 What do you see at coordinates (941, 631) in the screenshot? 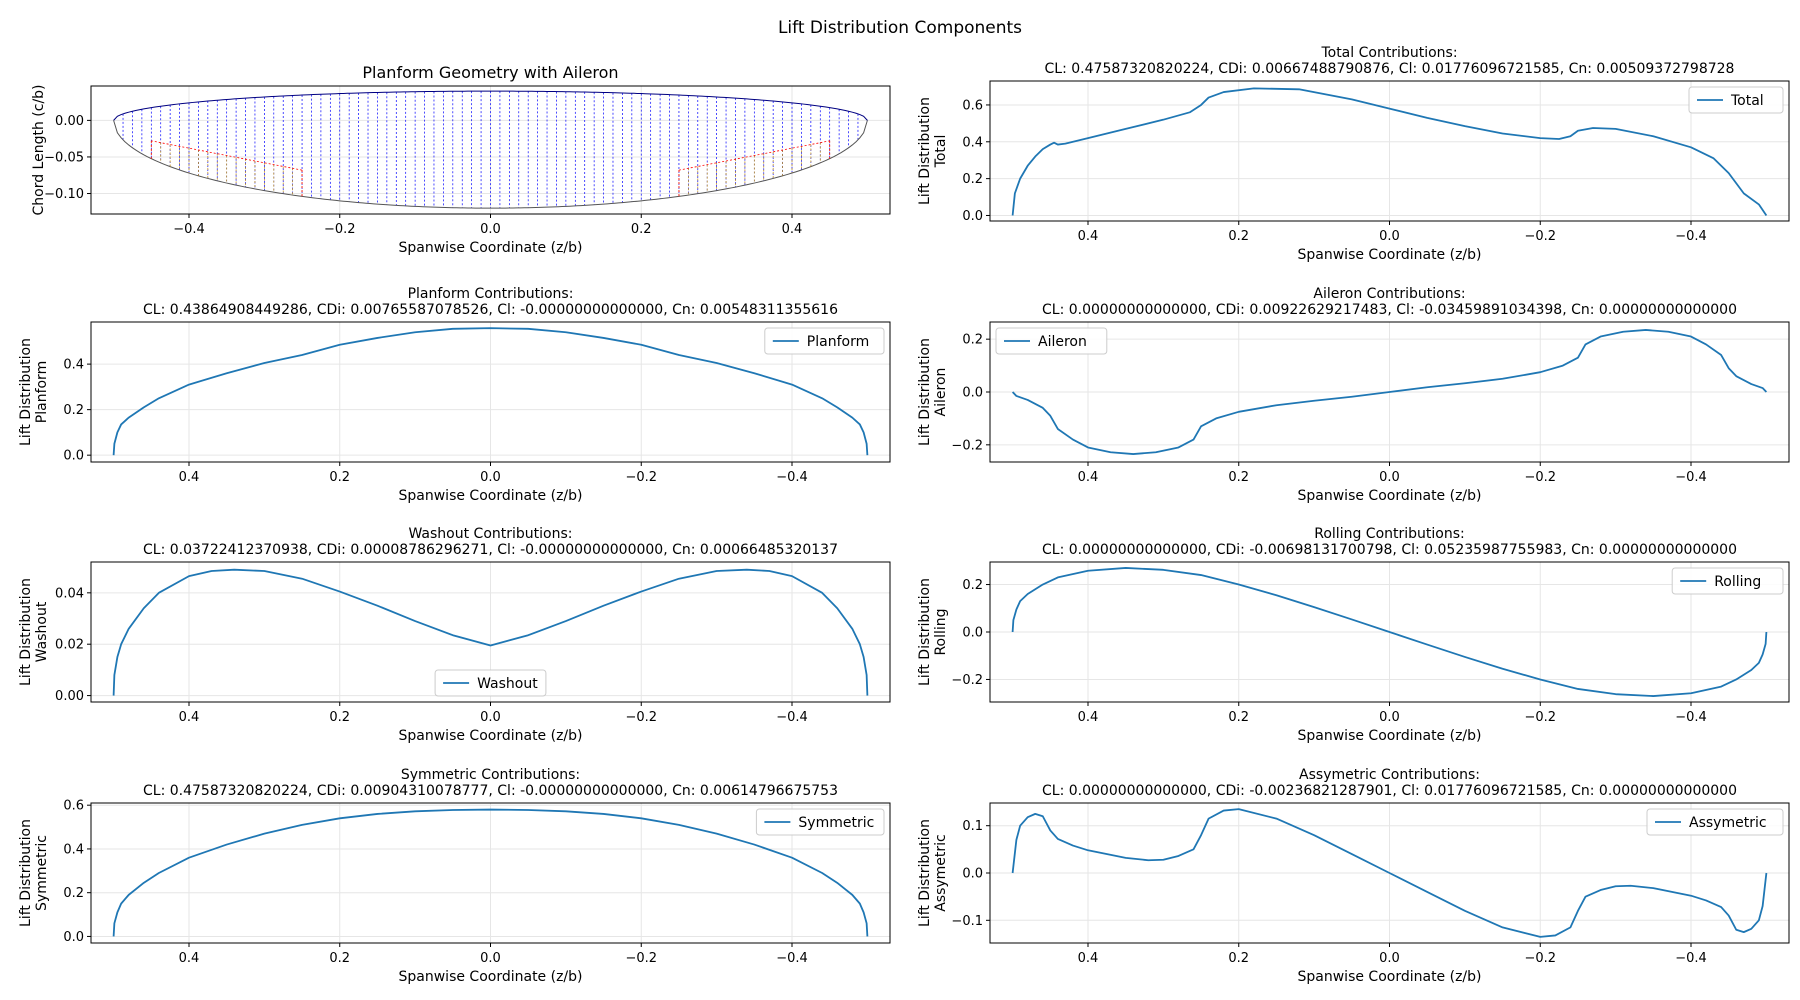
I see `y-axis-label-line2: Rolling` at bounding box center [941, 631].